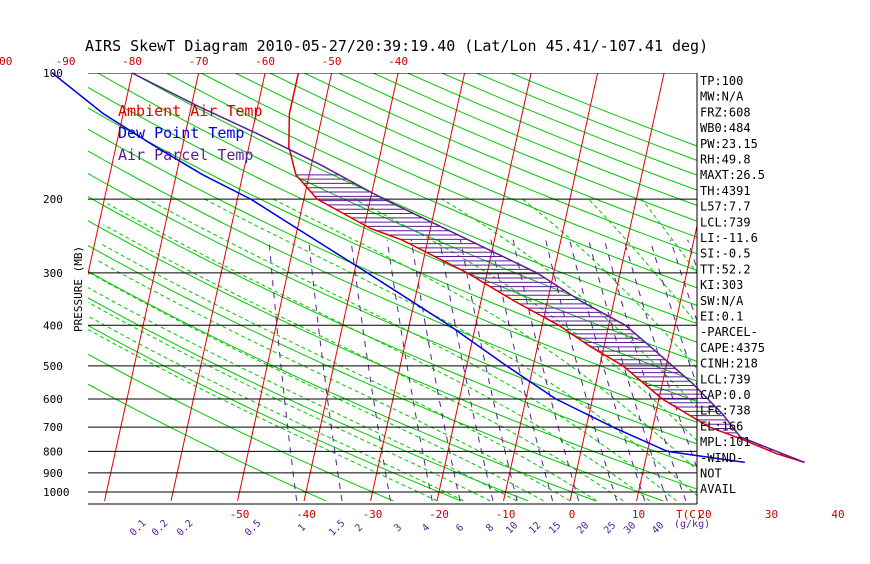 The height and width of the screenshot is (564, 870). I want to click on mixing-ratio-label: 0.1, so click(138, 528).